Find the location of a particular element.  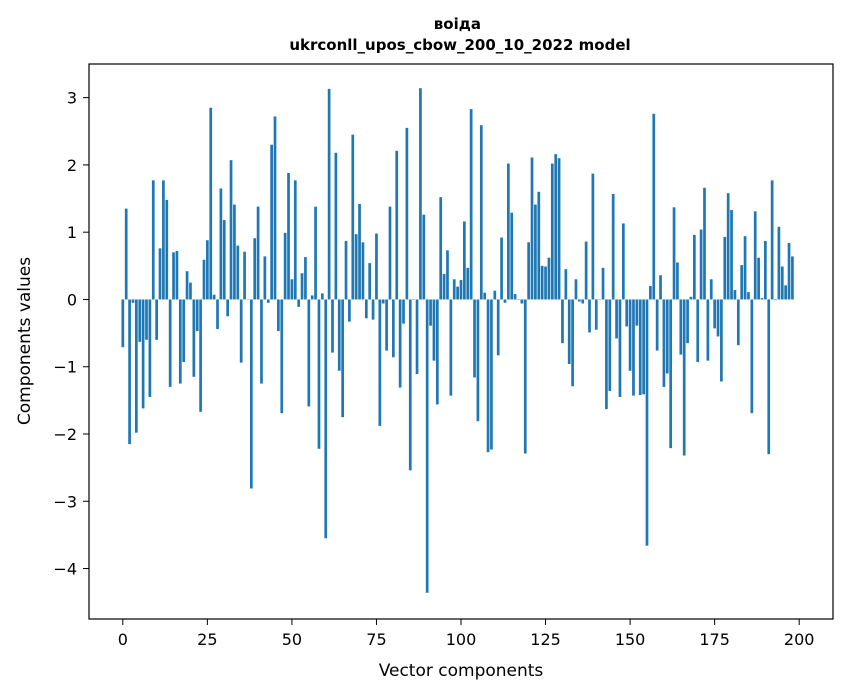

x-tick-label-175: 175 is located at coordinates (714, 639).